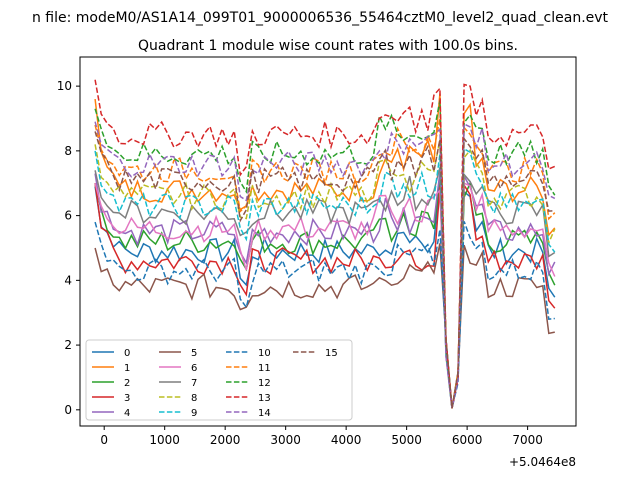 The width and height of the screenshot is (640, 480). What do you see at coordinates (321, 436) in the screenshot?
I see `x-axis: 0 1000 2000 3000 4000 5000 6000 7000` at bounding box center [321, 436].